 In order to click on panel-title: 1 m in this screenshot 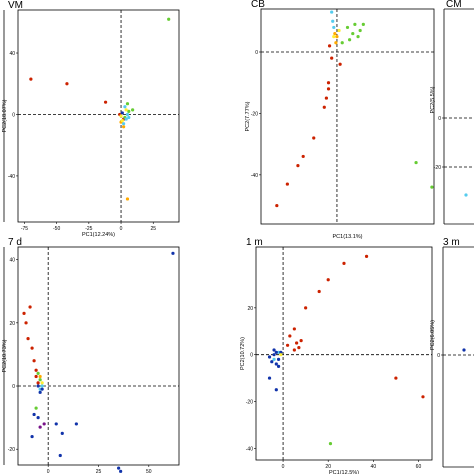, I will do `click(254, 242)`.